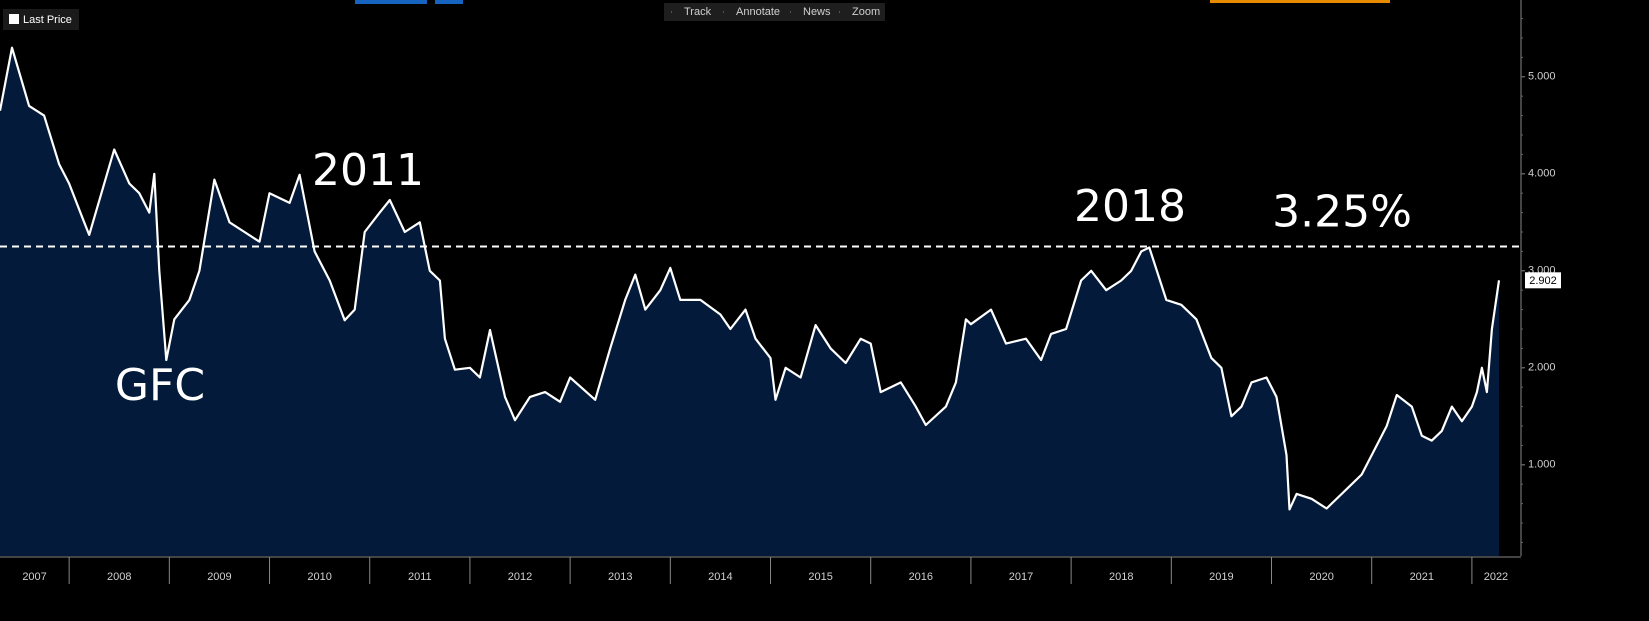 Image resolution: width=1649 pixels, height=621 pixels. What do you see at coordinates (720, 577) in the screenshot?
I see `x-tick-label: 2014` at bounding box center [720, 577].